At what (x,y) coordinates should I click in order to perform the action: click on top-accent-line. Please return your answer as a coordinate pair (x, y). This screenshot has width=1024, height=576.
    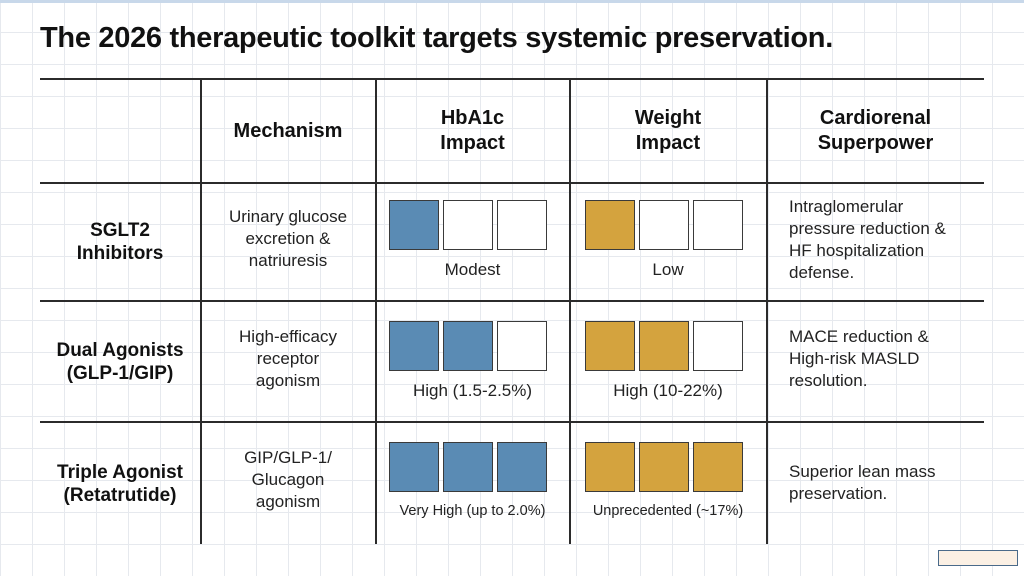
    Looking at the image, I should click on (512, 1).